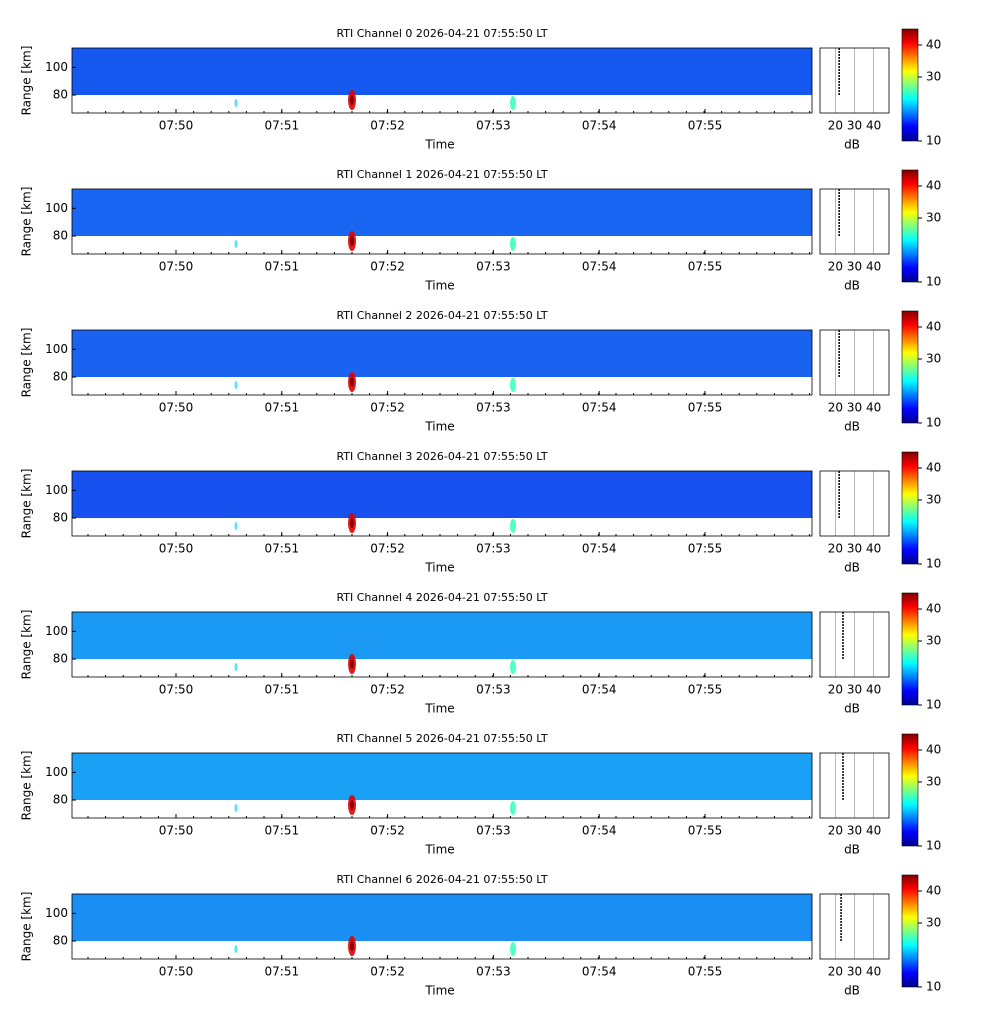 This screenshot has width=984, height=1016. I want to click on chart-title: RTI Channel 2 2026-04-21 07:55:50 LT, so click(441, 315).